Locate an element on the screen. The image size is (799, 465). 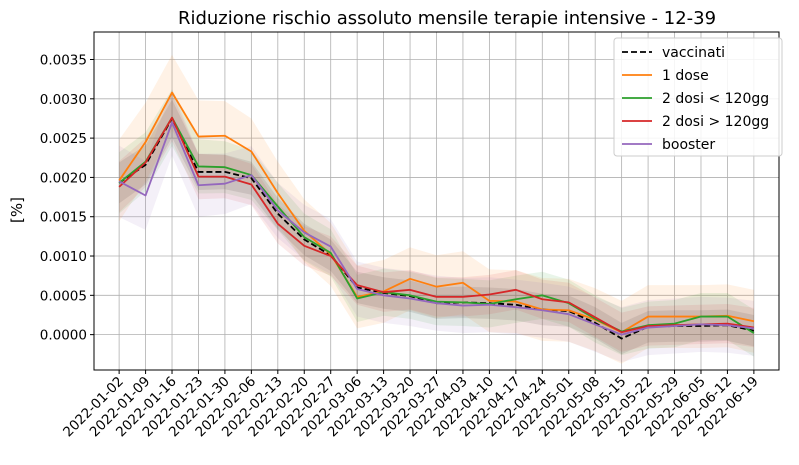
y-tick-label: 0.0035 is located at coordinates (63, 61).